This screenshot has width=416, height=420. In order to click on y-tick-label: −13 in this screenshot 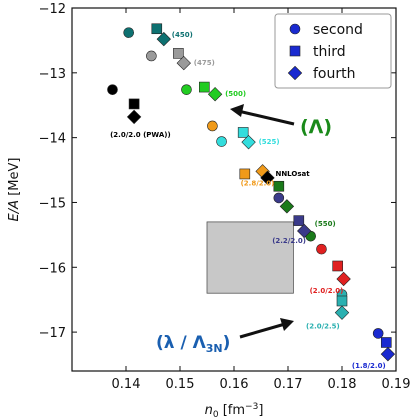, I will do `click(52, 74)`.